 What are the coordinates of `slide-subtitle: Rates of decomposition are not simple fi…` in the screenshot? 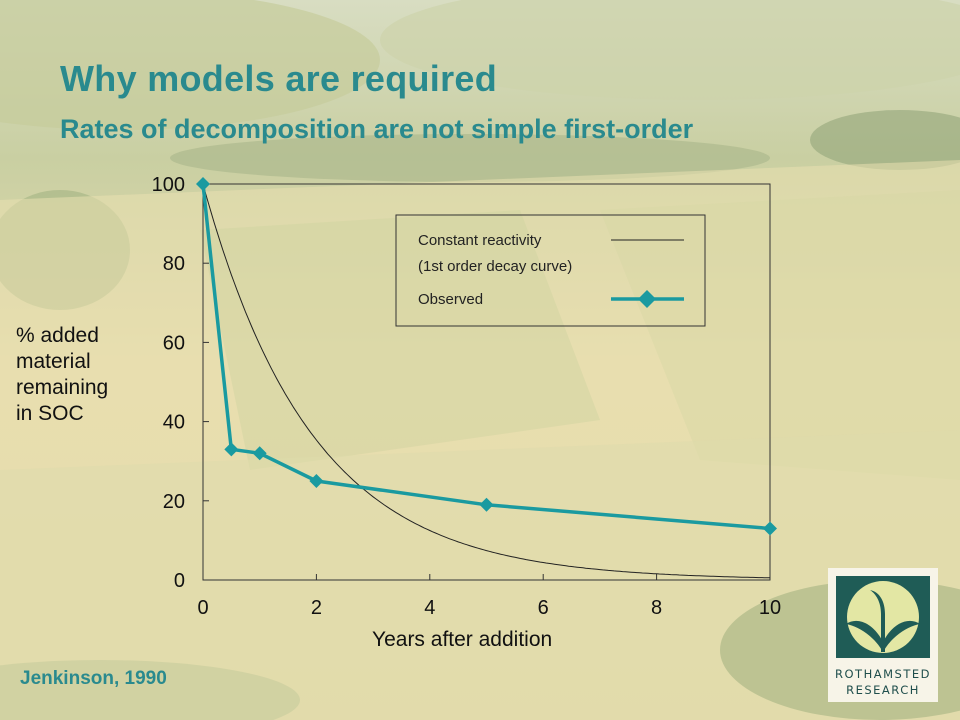 It's located at (377, 129).